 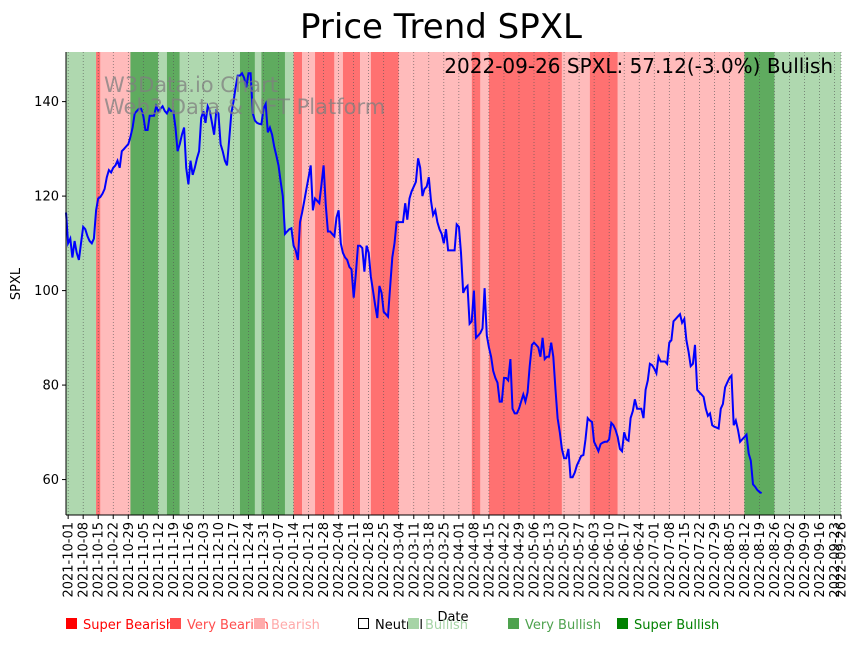 I want to click on x-axis-label: Date, so click(x=452, y=617).